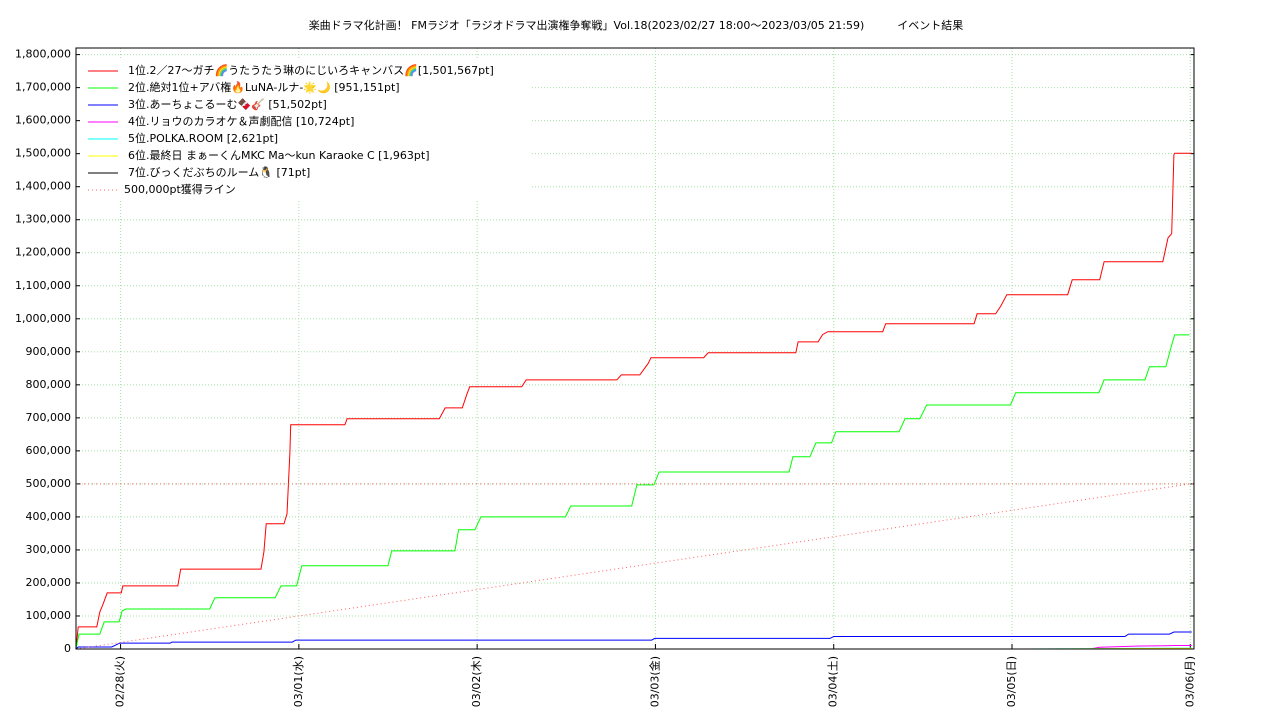  I want to click on legend-box, so click(305, 129).